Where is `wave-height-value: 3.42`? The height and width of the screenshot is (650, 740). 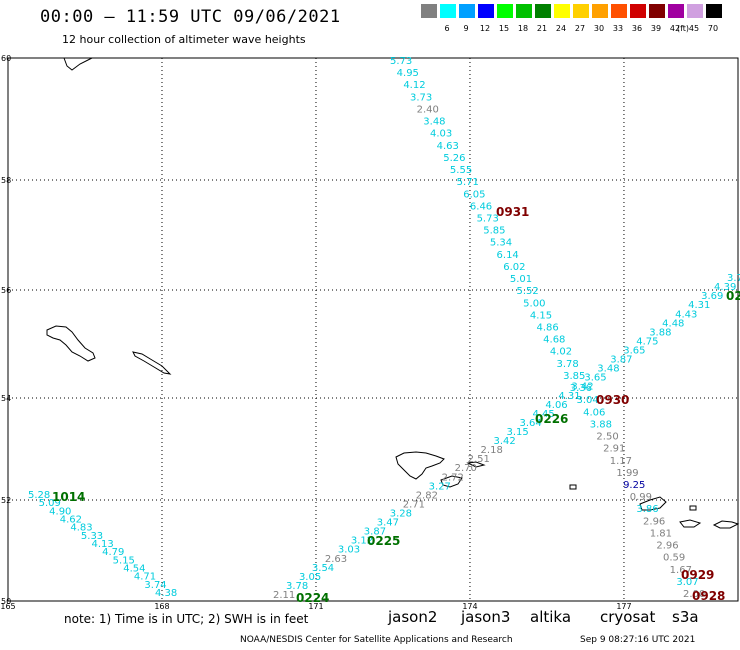
wave-height-value: 3.42 is located at coordinates (582, 387).